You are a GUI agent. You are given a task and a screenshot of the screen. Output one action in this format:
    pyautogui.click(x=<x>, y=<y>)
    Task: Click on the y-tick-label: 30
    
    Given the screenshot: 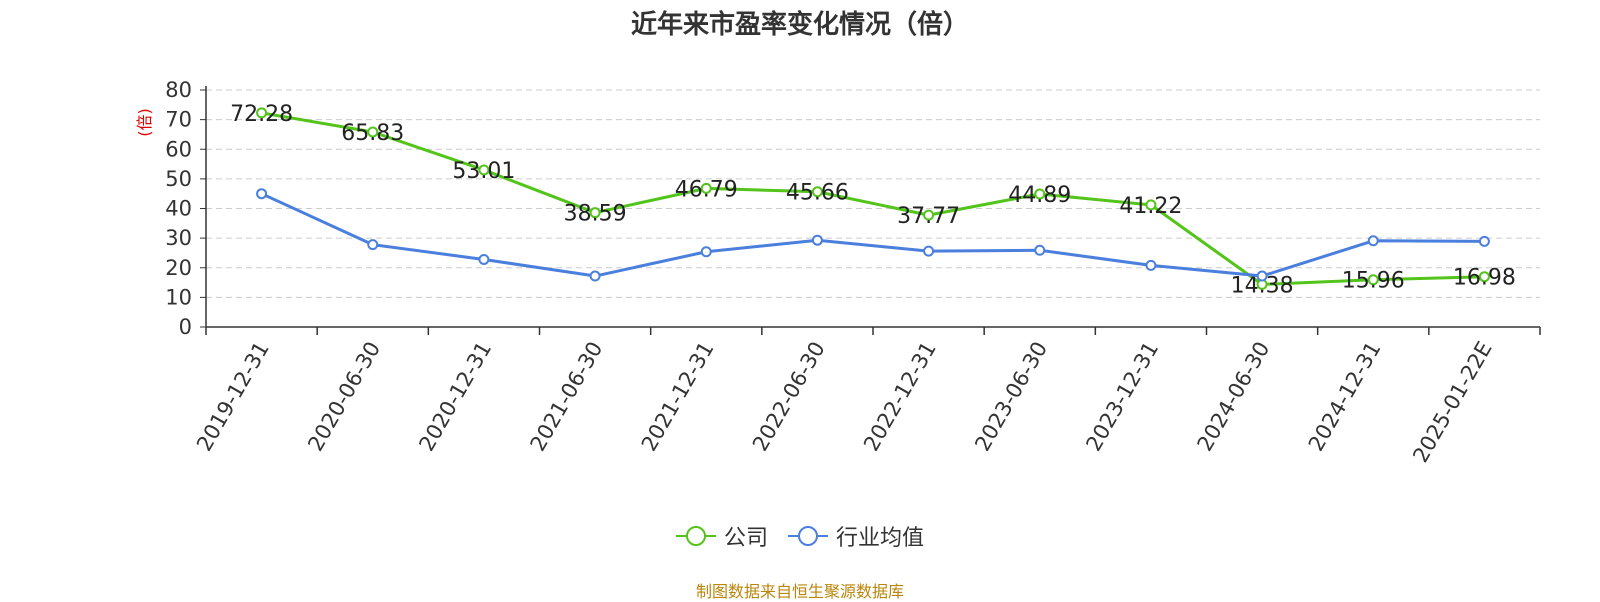 What is the action you would take?
    pyautogui.click(x=178, y=238)
    